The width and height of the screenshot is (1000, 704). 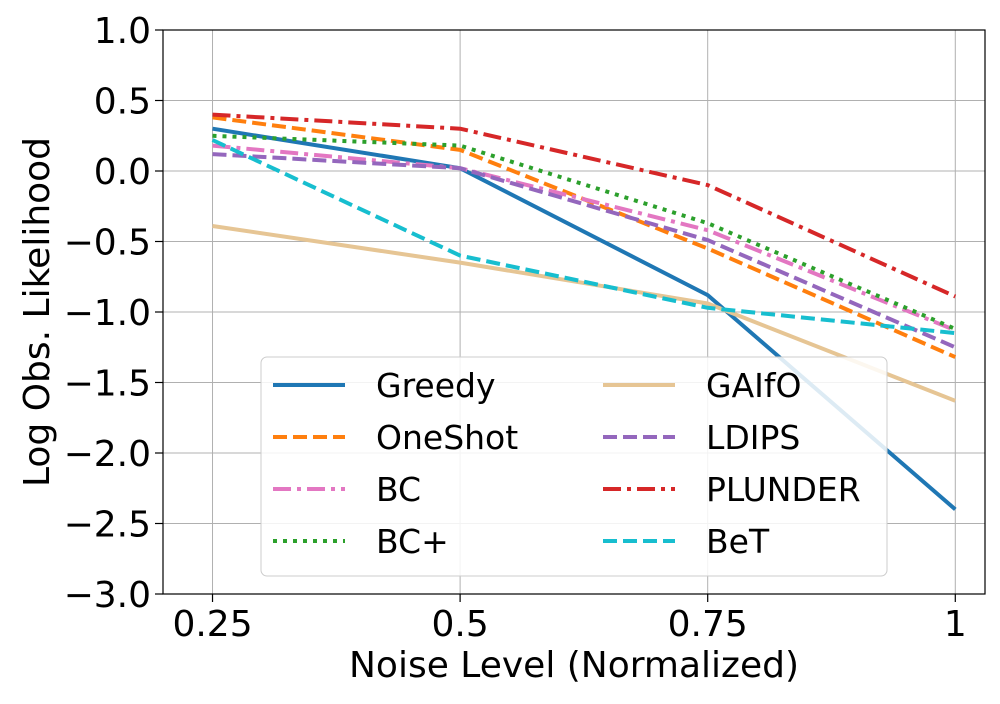 What do you see at coordinates (447, 437) in the screenshot?
I see `legend-label-oneshot: OneShot` at bounding box center [447, 437].